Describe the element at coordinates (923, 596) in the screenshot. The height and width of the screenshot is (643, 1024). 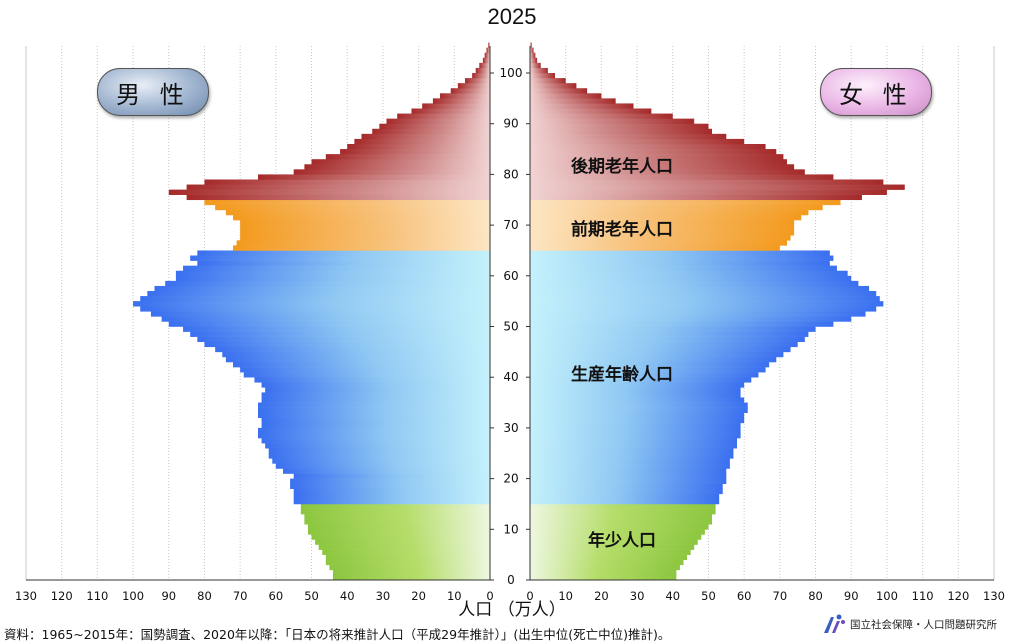
I see `x-tick-label: 110` at that location.